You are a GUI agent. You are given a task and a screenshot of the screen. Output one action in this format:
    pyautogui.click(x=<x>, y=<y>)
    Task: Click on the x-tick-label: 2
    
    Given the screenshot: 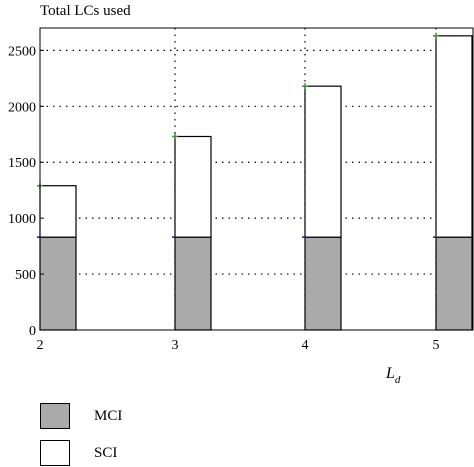 What is the action you would take?
    pyautogui.click(x=40, y=345)
    